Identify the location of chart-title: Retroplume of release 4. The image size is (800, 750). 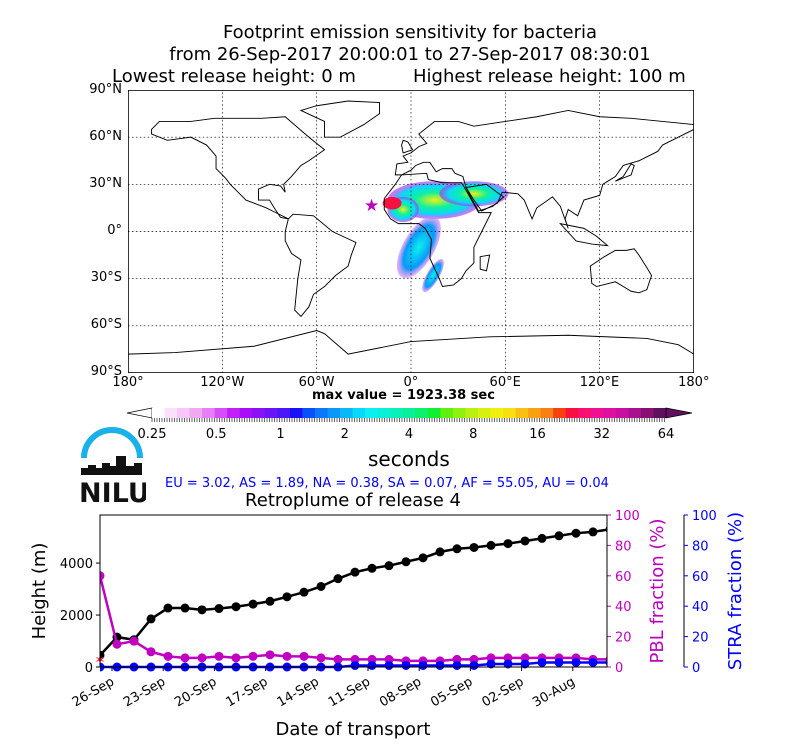
(353, 500).